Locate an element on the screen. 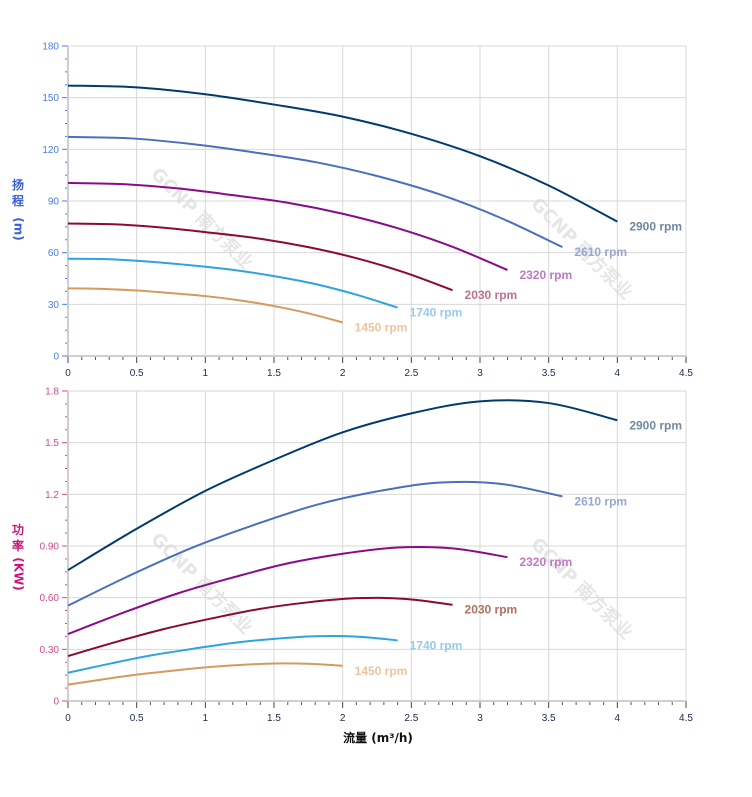 This screenshot has width=752, height=797. y-axis-title-unit: (m) is located at coordinates (19, 228).